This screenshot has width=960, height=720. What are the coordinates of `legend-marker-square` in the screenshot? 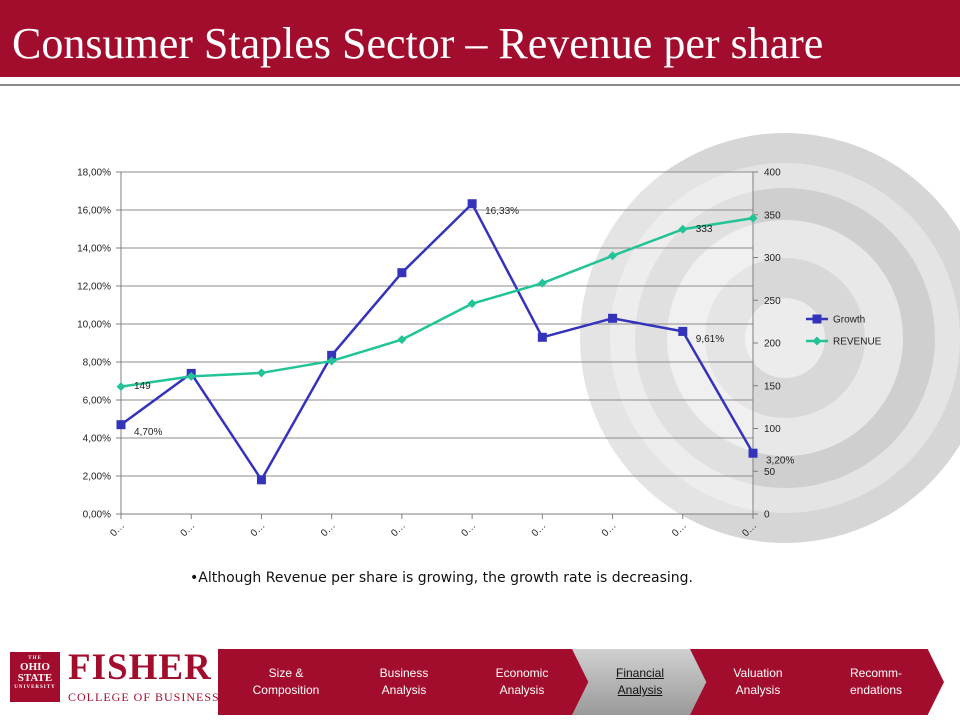 It's located at (817, 319).